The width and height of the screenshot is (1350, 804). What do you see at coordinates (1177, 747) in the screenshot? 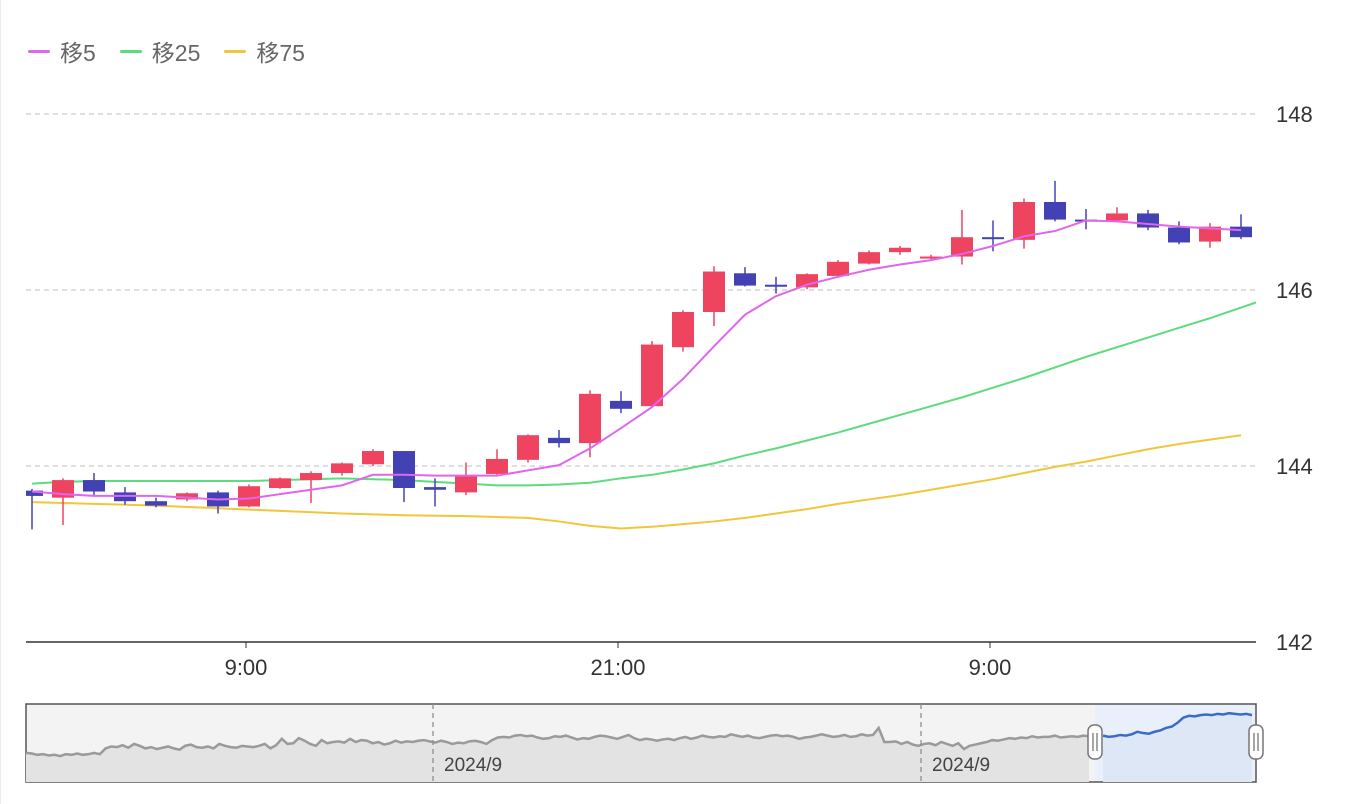
I see `navigator-selected-area` at bounding box center [1177, 747].